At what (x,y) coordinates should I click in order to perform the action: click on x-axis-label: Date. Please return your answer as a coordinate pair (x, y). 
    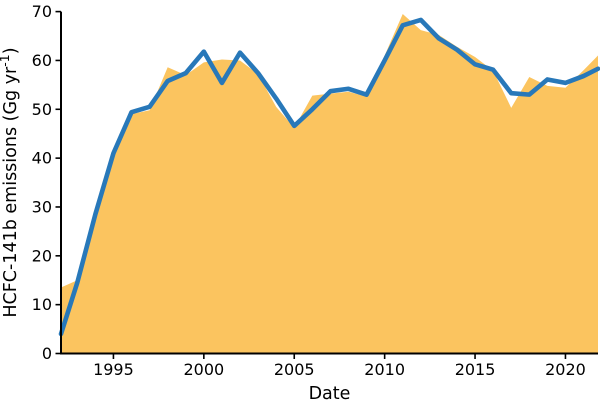
    Looking at the image, I should click on (330, 394).